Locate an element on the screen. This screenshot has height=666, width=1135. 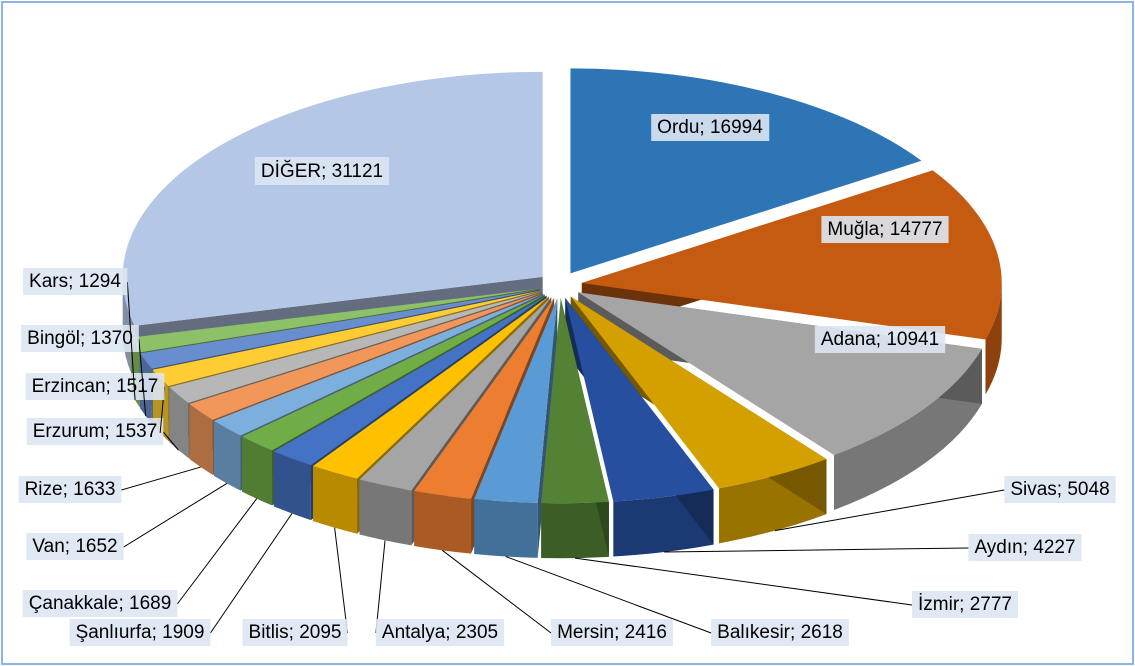
data-label: Bitlis; 2095 is located at coordinates (295, 632).